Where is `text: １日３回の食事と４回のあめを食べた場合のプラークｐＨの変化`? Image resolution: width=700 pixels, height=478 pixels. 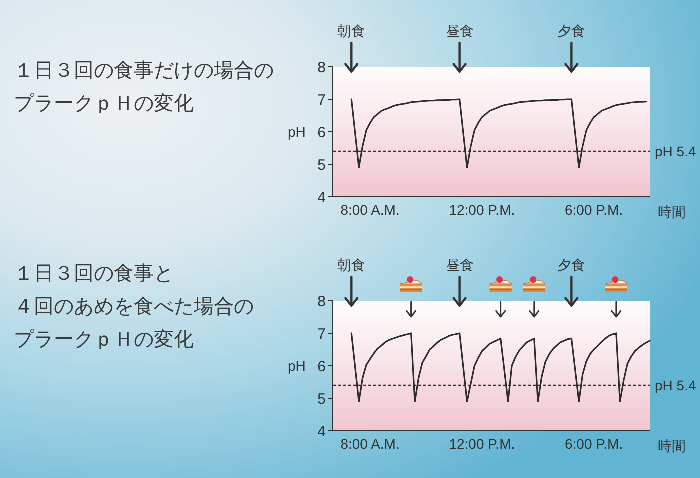 text: １日３回の食事と４回のあめを食べた場合のプラークｐＨの変化 is located at coordinates (134, 307).